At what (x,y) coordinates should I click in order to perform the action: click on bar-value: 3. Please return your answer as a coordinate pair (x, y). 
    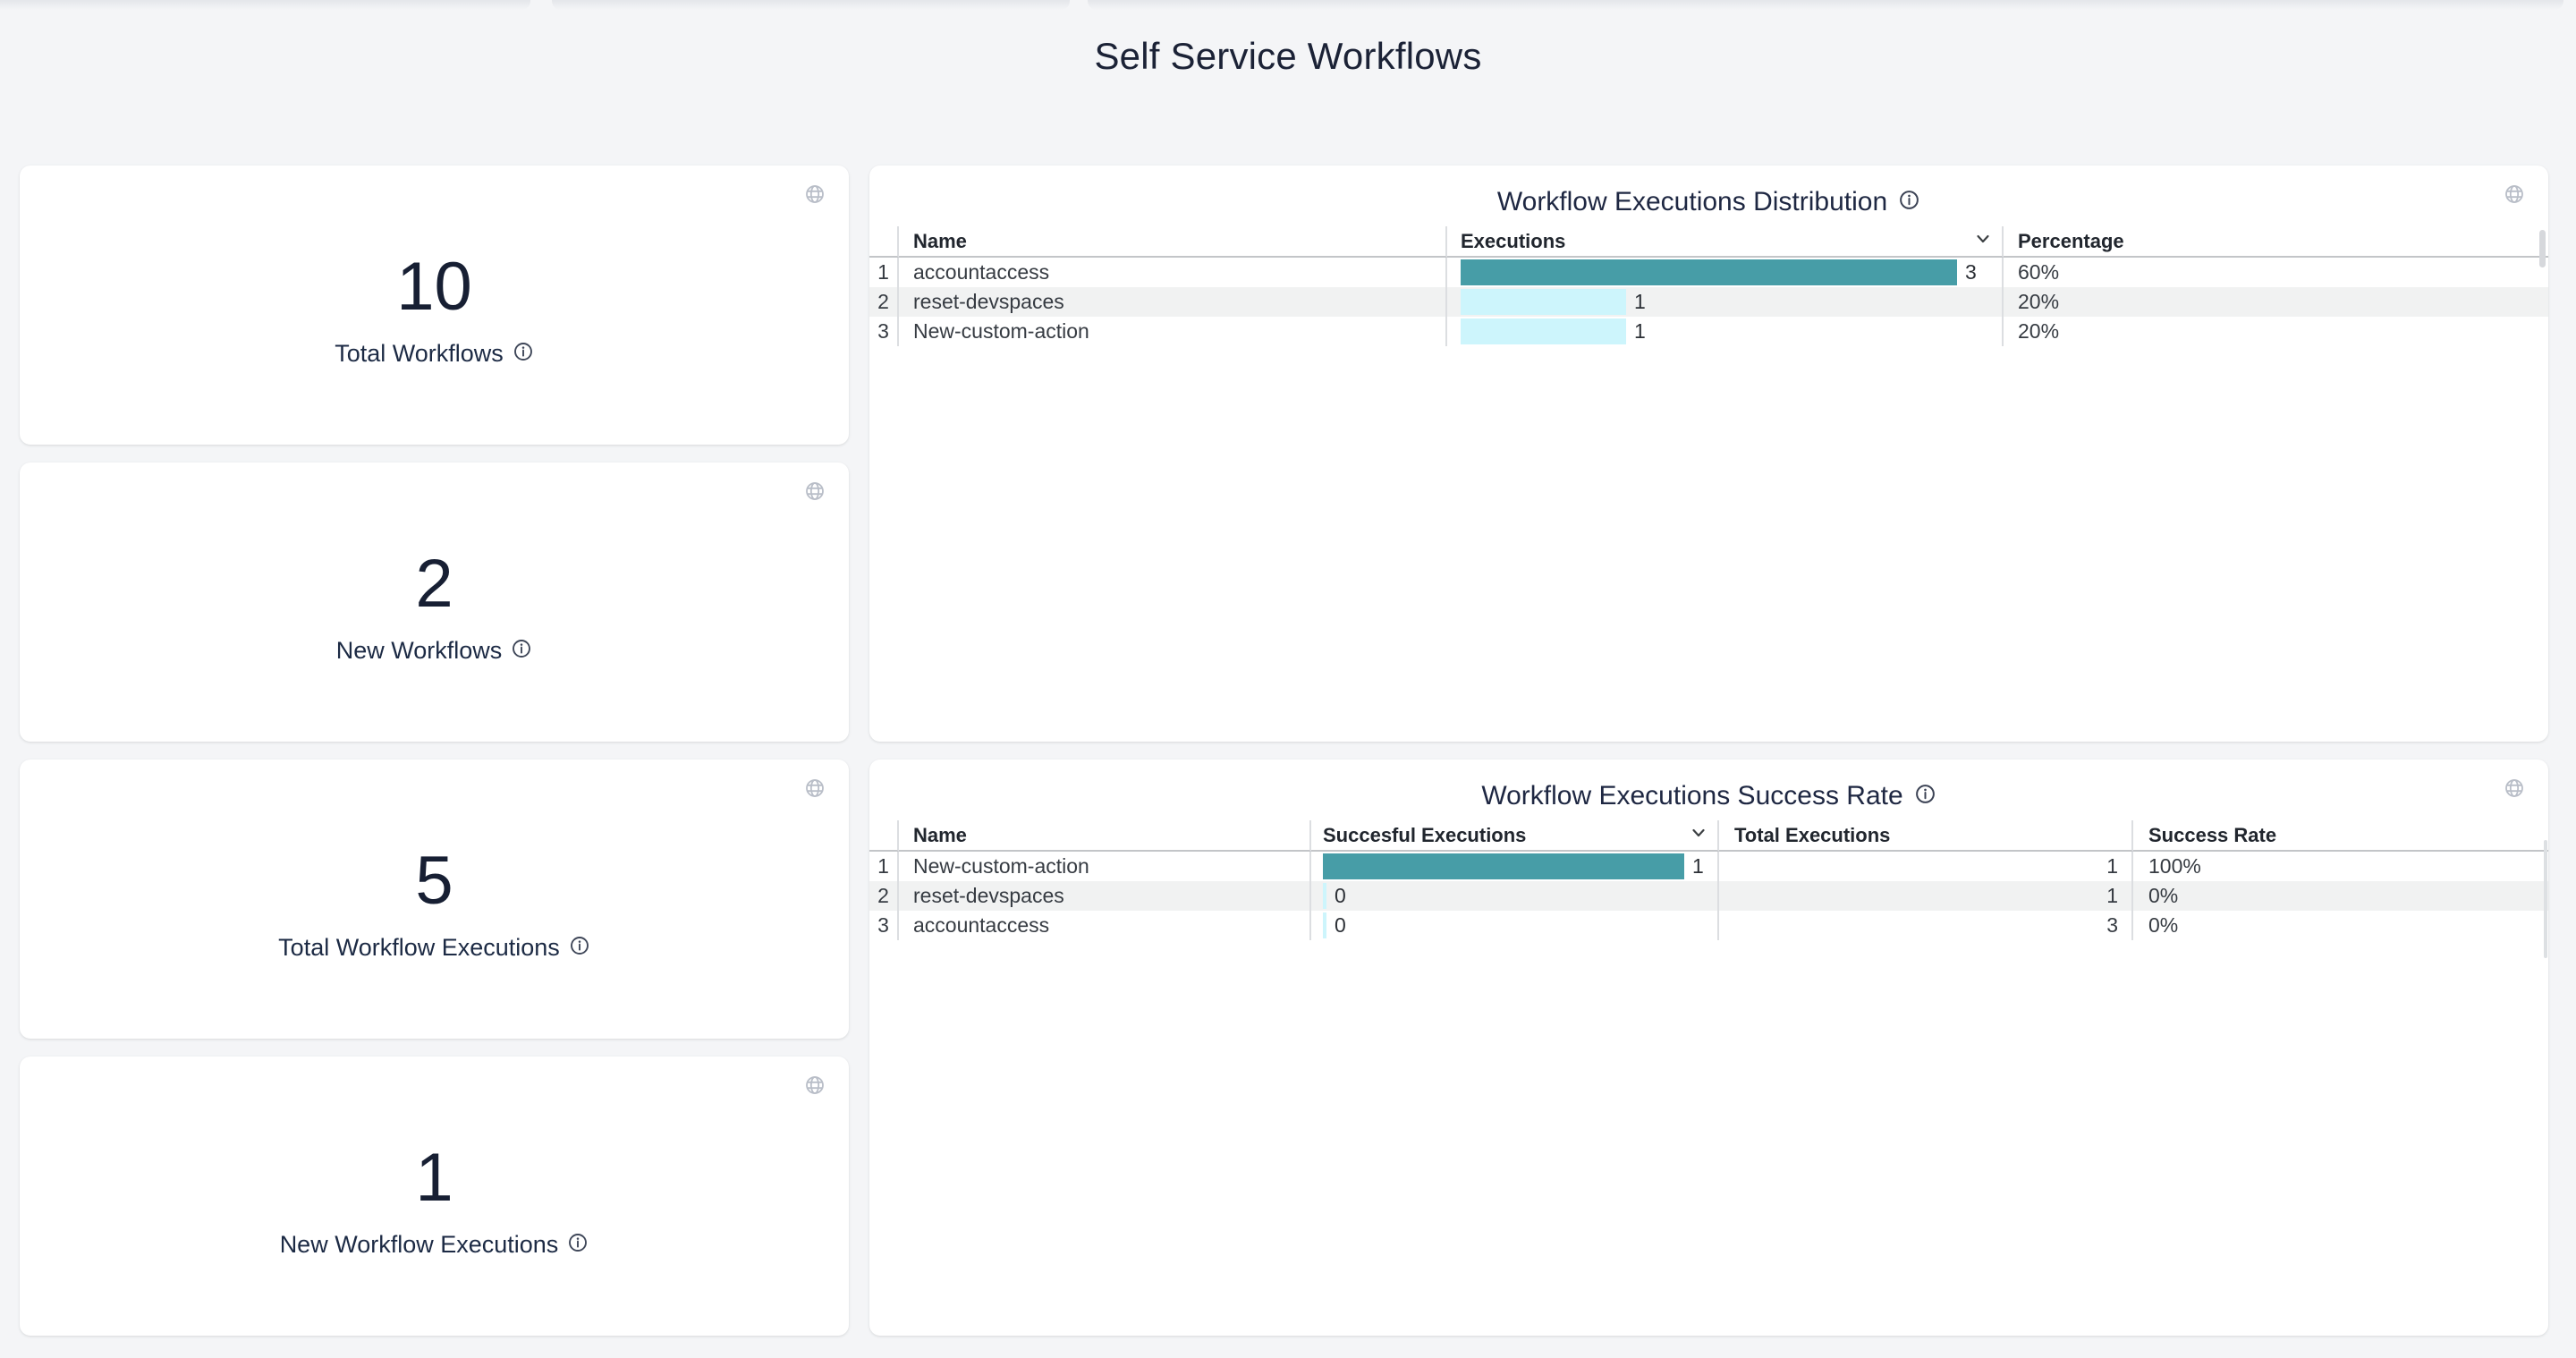
    Looking at the image, I should click on (1971, 272).